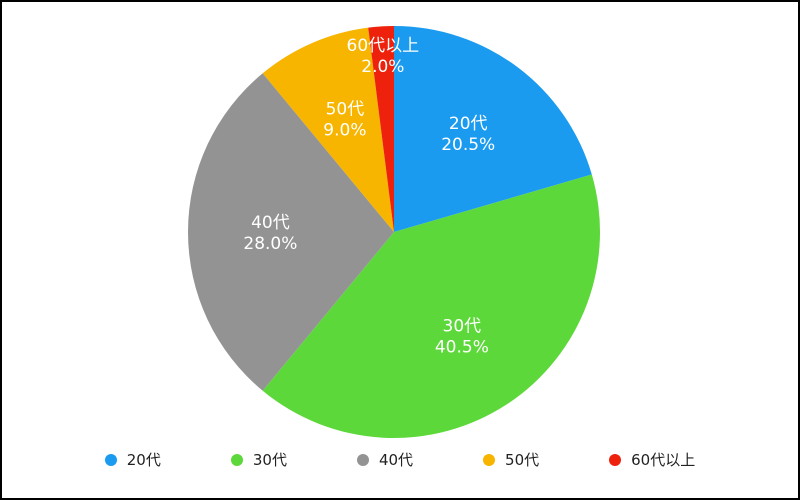 Image resolution: width=800 pixels, height=500 pixels. I want to click on slice-category-label: 30代, so click(462, 326).